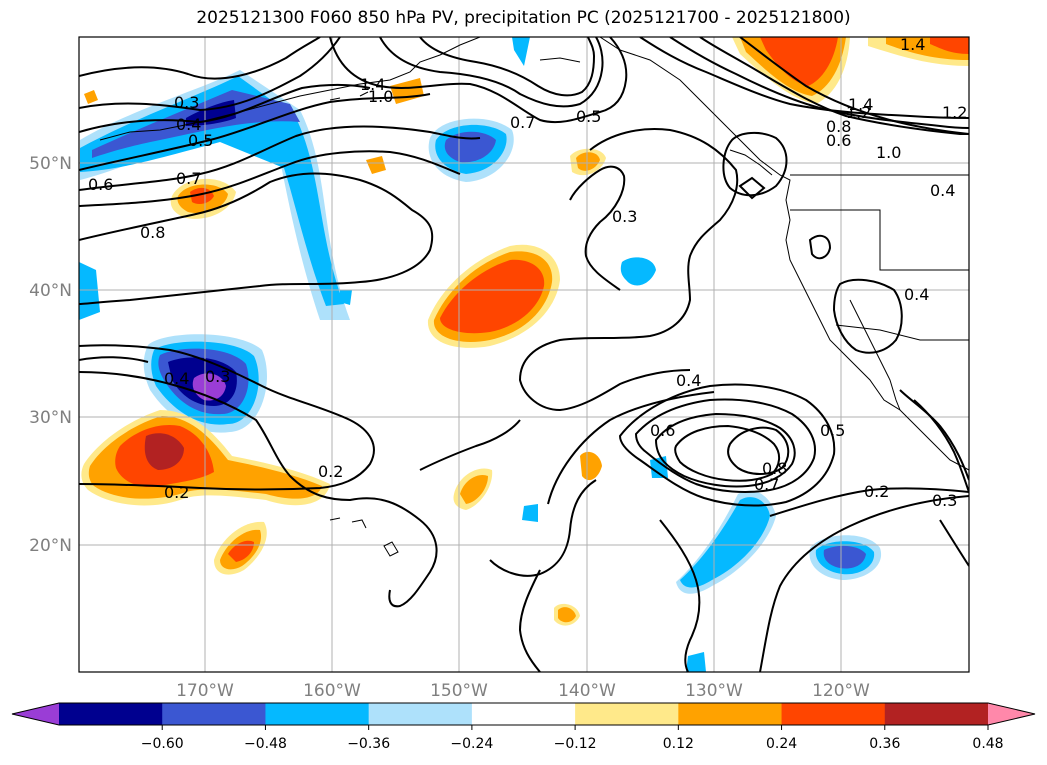 This screenshot has width=1047, height=765. Describe the element at coordinates (575, 744) in the screenshot. I see `colorbar-tick-label: −0.12` at that location.